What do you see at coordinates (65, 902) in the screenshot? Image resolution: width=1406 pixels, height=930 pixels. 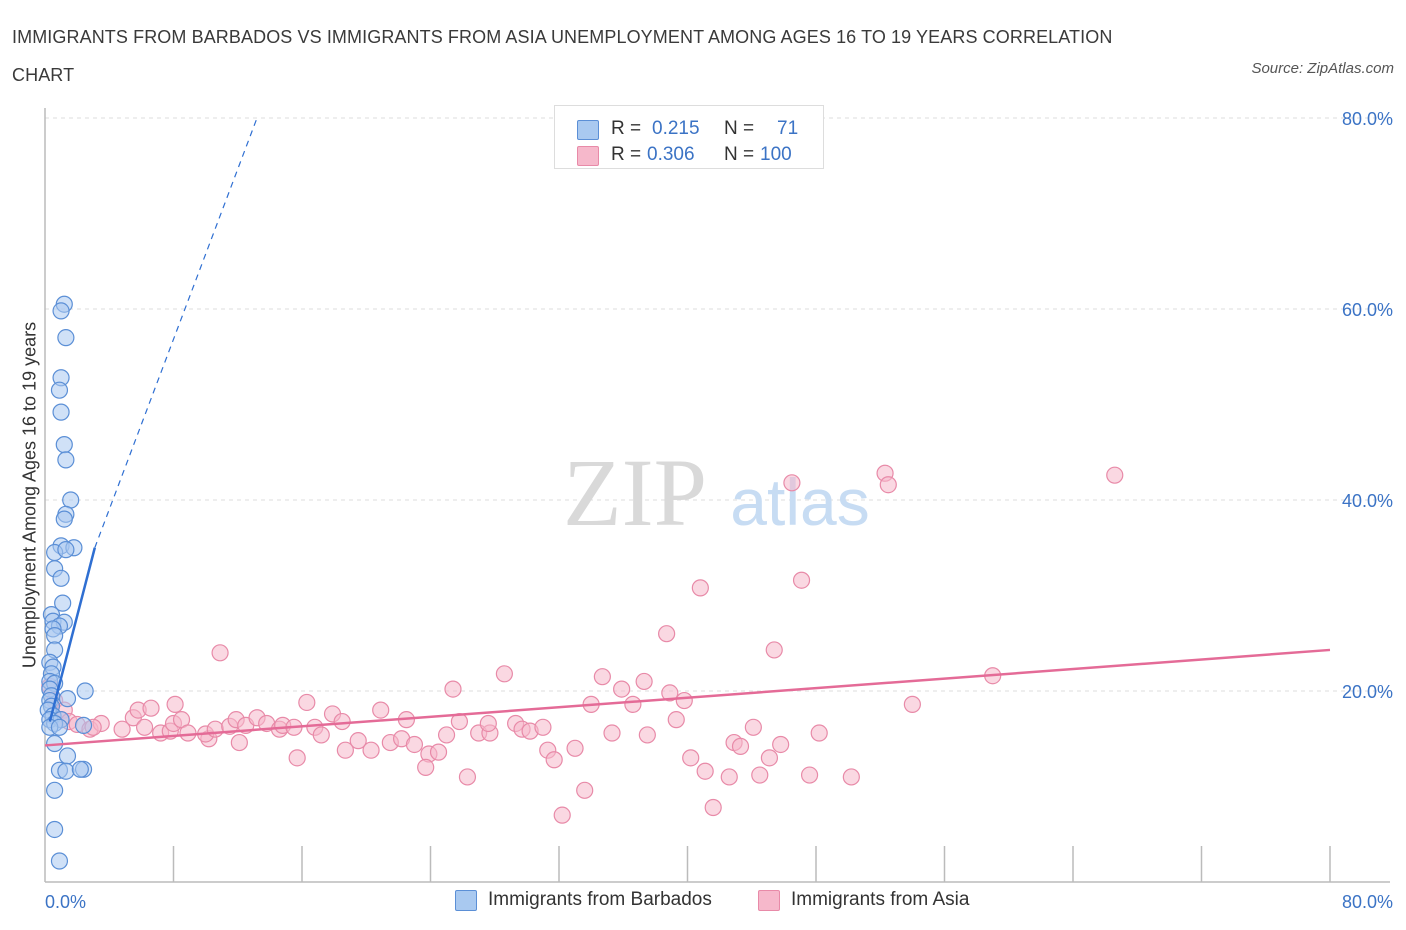 I see `x-tick-label-0: 0.0%` at bounding box center [65, 902].